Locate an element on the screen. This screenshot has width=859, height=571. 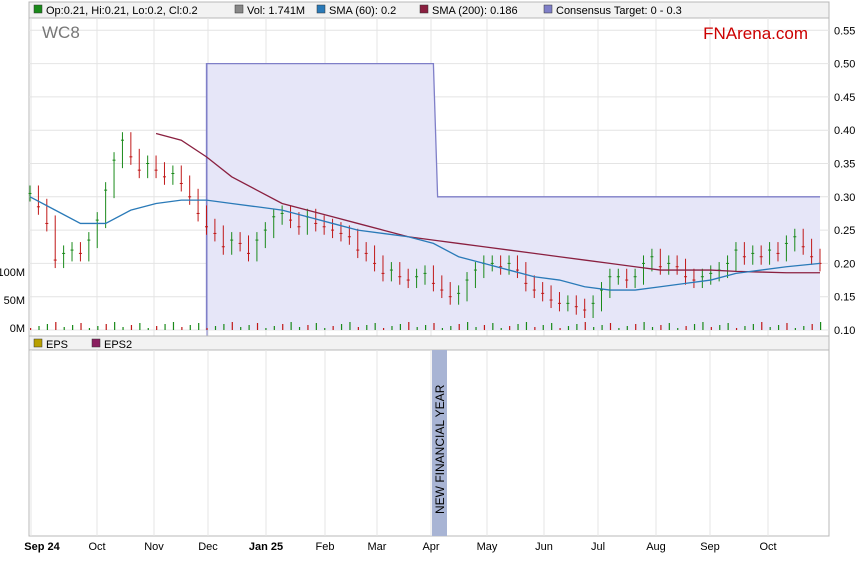
price-tick-label: 0.50 is located at coordinates (844, 65).